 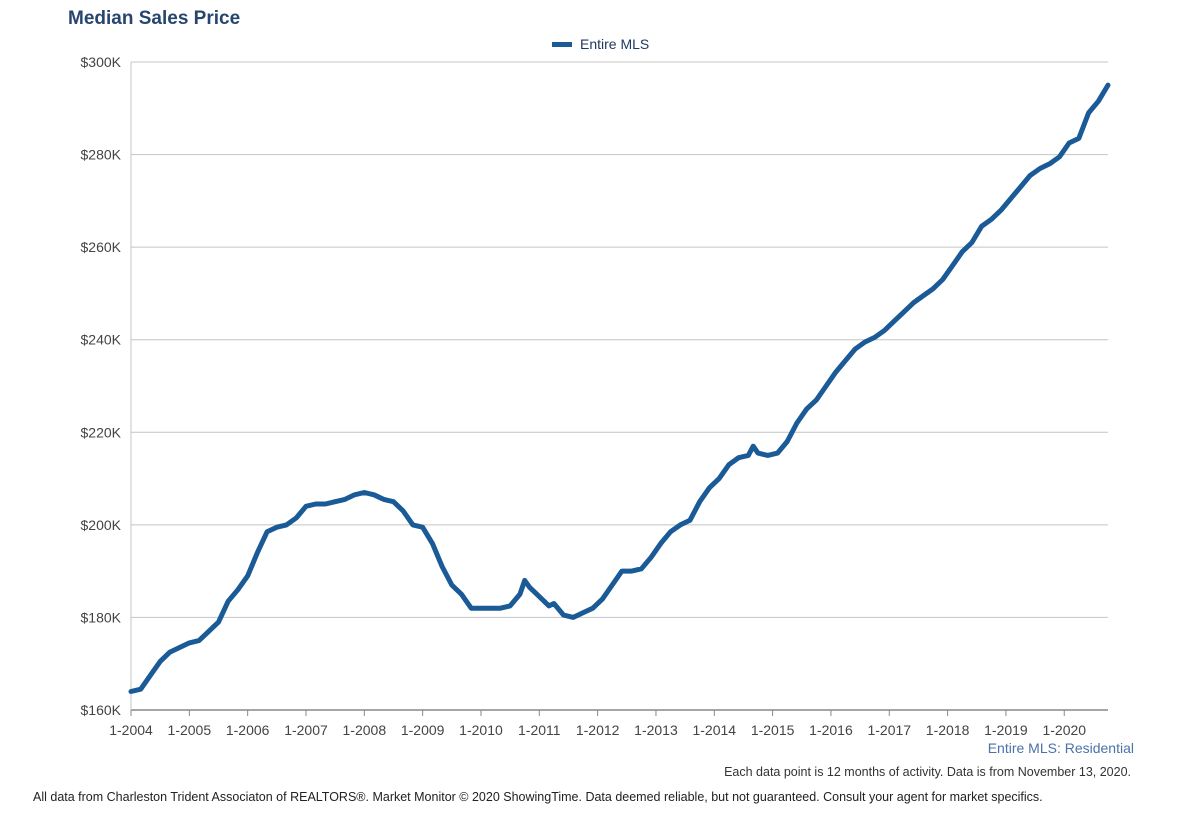 What do you see at coordinates (101, 155) in the screenshot?
I see `y-tick-label: $280K` at bounding box center [101, 155].